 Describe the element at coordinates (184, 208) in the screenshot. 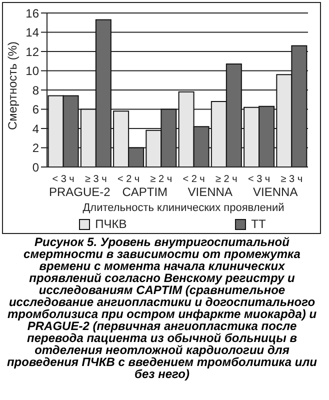

I see `x-axis-title: Длительность клинических проявлений` at that location.